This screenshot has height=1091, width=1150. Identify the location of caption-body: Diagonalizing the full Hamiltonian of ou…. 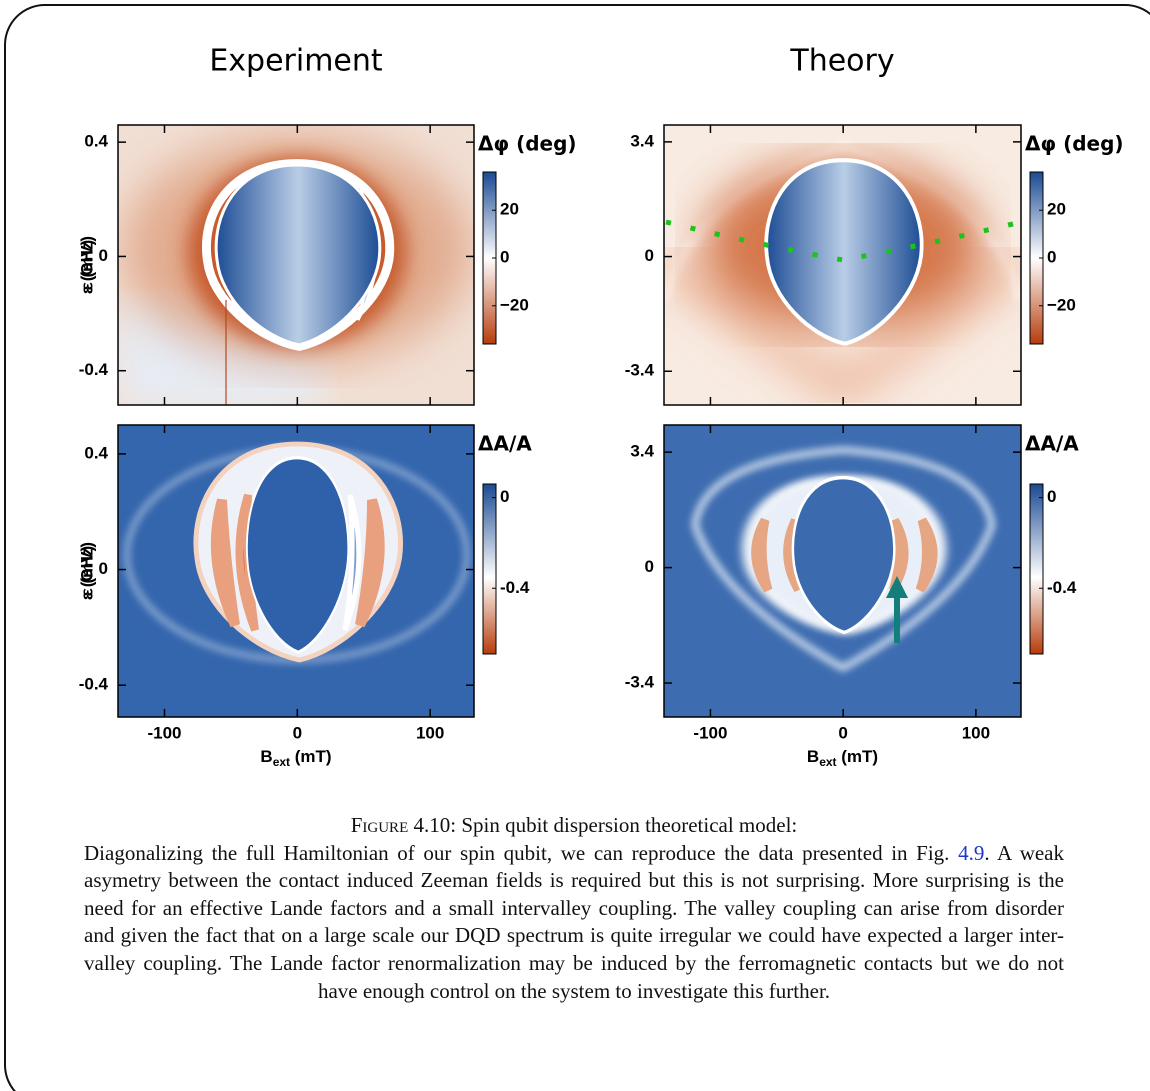
(574, 923).